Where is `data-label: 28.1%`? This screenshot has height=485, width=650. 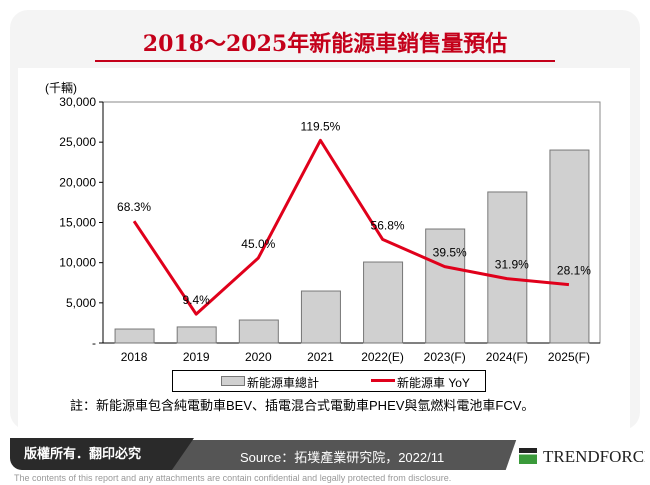
data-label: 28.1% is located at coordinates (574, 271).